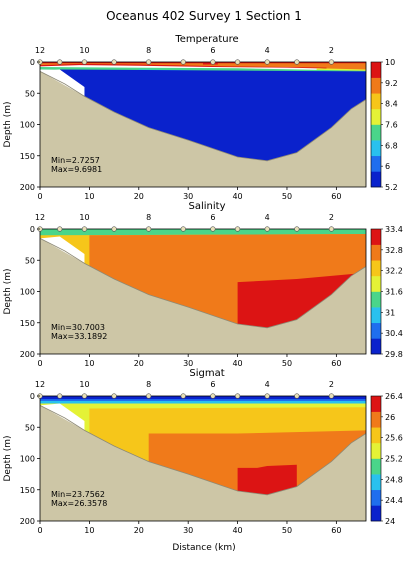 The width and height of the screenshot is (409, 564). What do you see at coordinates (387, 166) in the screenshot?
I see `colorbar-tick-label: 6` at bounding box center [387, 166].